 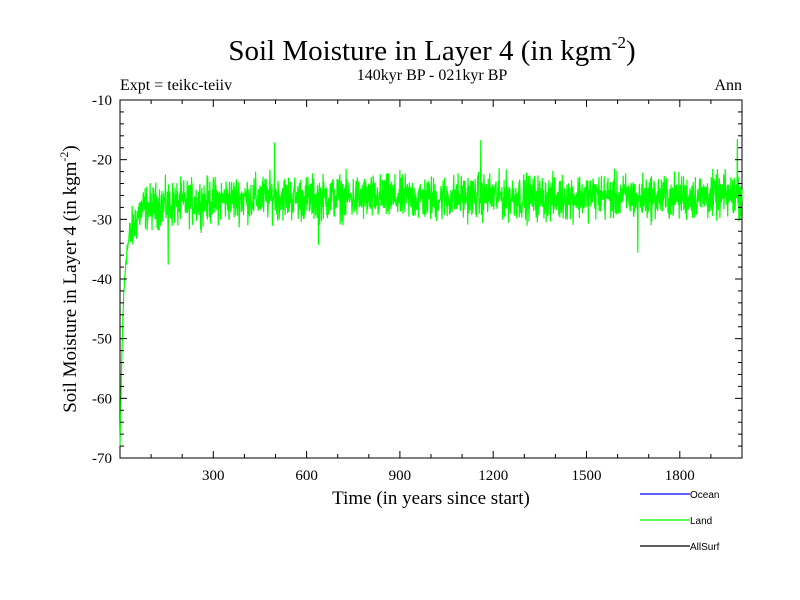 What do you see at coordinates (102, 459) in the screenshot?
I see `y-tick-label: -70` at bounding box center [102, 459].